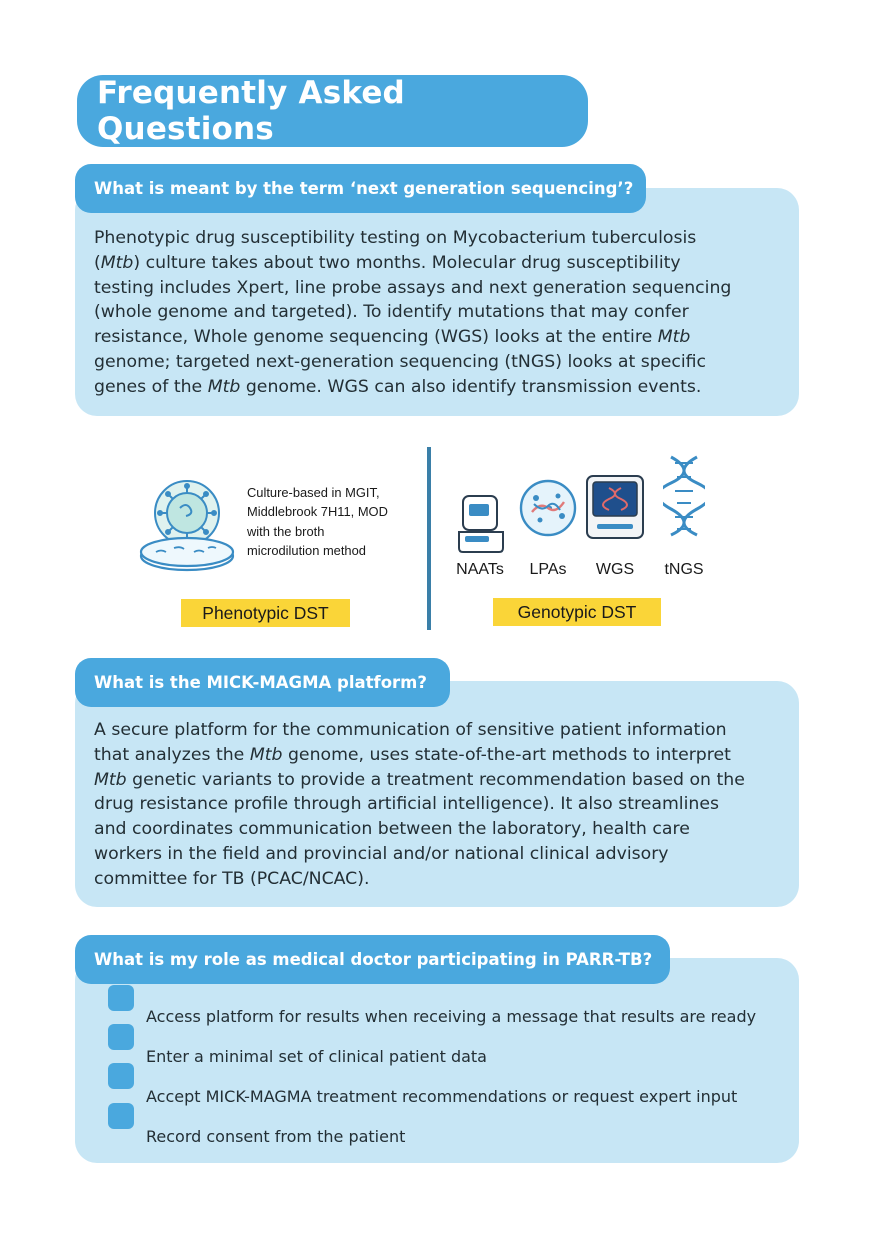  What do you see at coordinates (251, 111) in the screenshot?
I see `page-title: Frequently Asked Questions` at bounding box center [251, 111].